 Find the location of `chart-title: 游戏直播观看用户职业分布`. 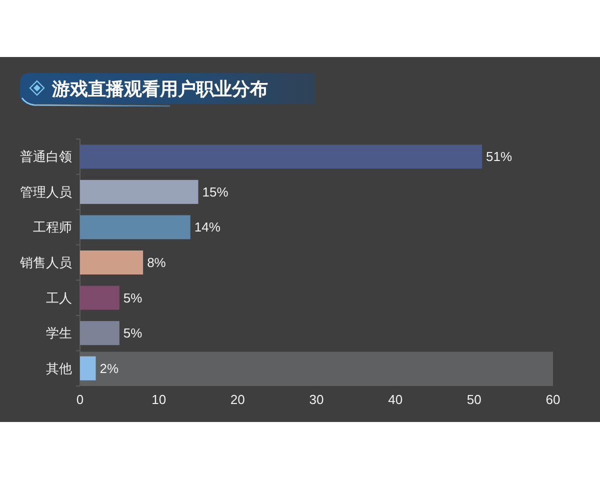

chart-title: 游戏直播观看用户职业分布 is located at coordinates (159, 89).